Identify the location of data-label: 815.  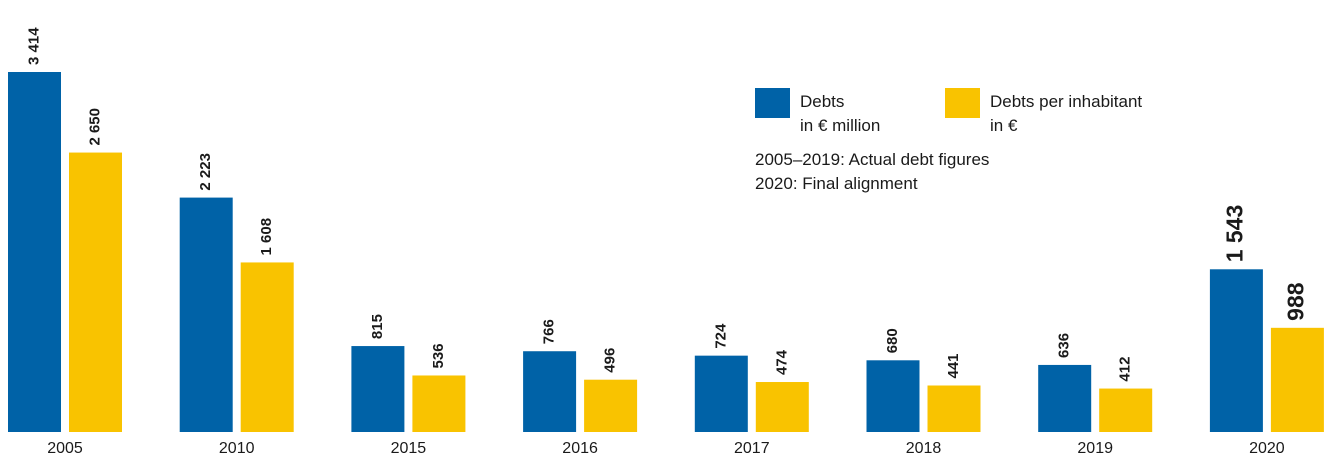
(377, 326).